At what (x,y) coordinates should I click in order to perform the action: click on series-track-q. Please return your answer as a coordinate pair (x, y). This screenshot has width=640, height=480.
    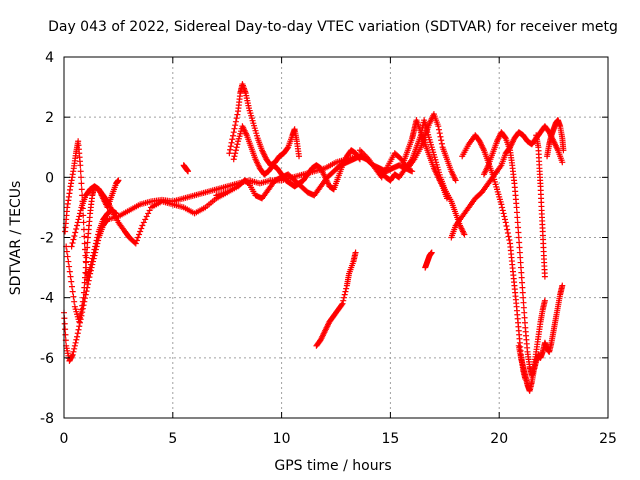
    Looking at the image, I should click on (540, 338).